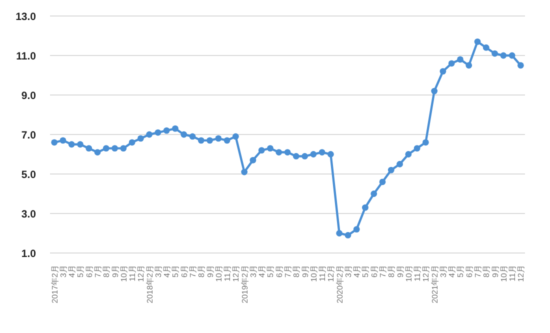 The width and height of the screenshot is (550, 333). Describe the element at coordinates (26, 17) in the screenshot. I see `y-tick-label: 13.0` at that location.